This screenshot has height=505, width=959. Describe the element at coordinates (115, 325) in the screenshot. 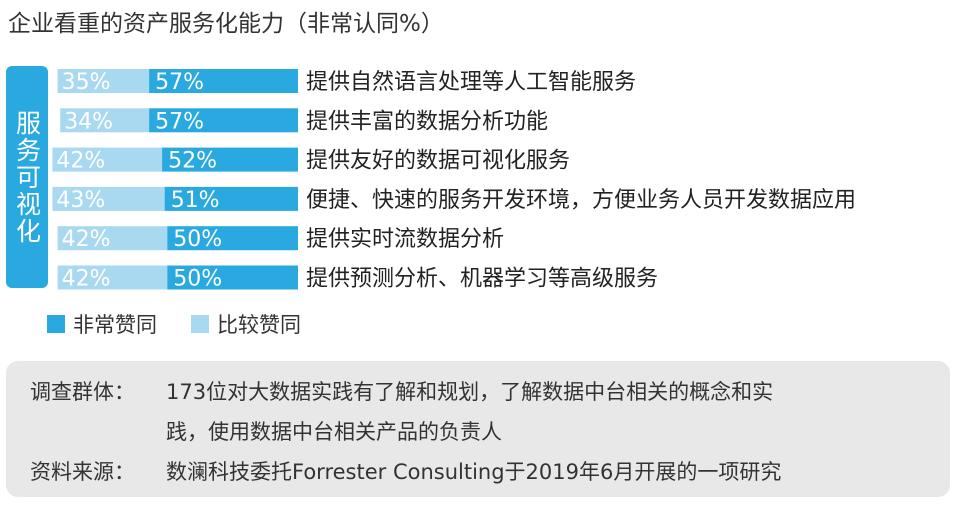

I see `legend-label-strong: 非常赞同` at that location.